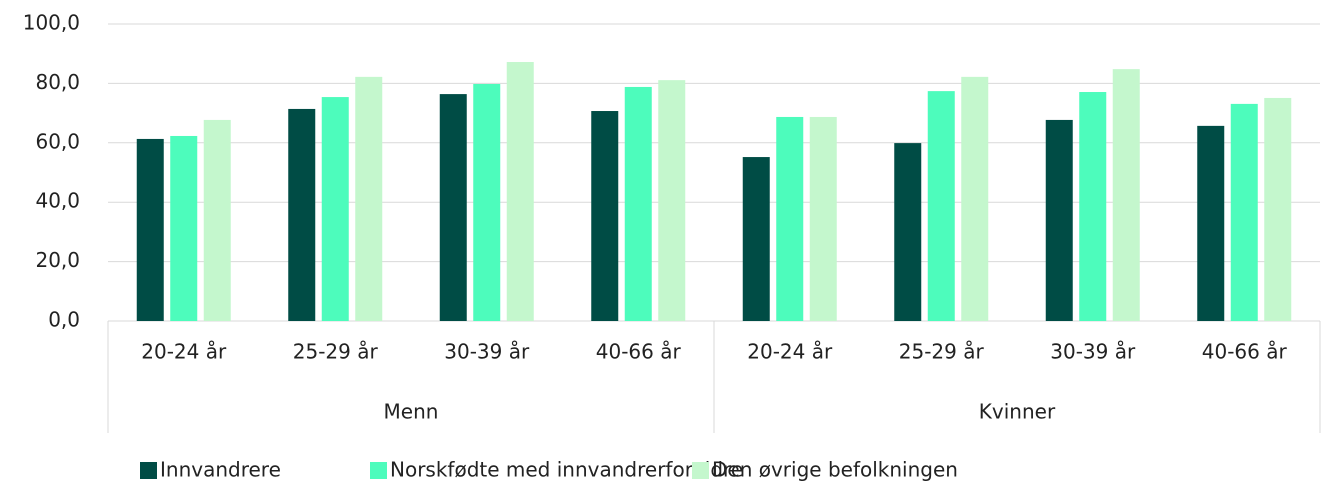 The height and width of the screenshot is (493, 1322). What do you see at coordinates (57, 201) in the screenshot?
I see `y-tick-label: 40,0` at bounding box center [57, 201].